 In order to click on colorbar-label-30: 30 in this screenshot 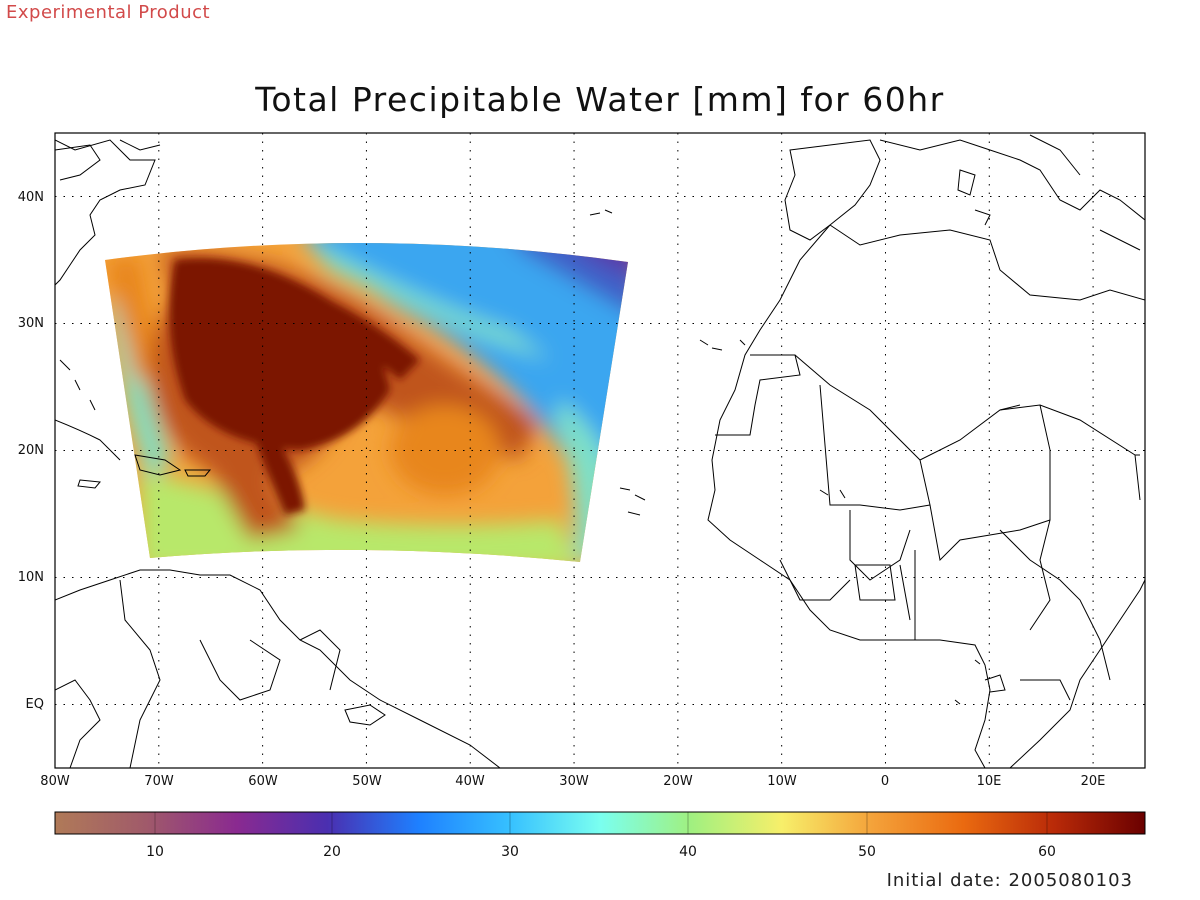, I will do `click(510, 852)`.